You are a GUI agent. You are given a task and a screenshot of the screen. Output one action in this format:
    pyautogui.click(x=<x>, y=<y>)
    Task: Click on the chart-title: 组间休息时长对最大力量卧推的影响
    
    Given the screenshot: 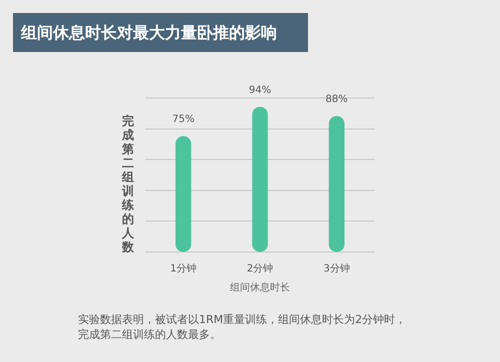 What is the action you would take?
    pyautogui.click(x=160, y=32)
    